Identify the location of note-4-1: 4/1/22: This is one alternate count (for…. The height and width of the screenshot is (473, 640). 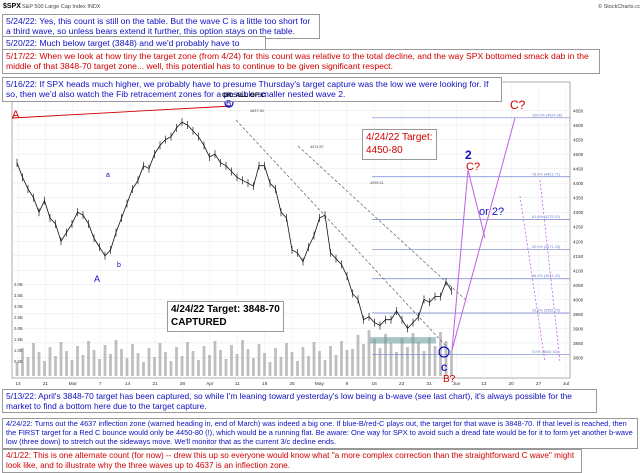
(292, 461).